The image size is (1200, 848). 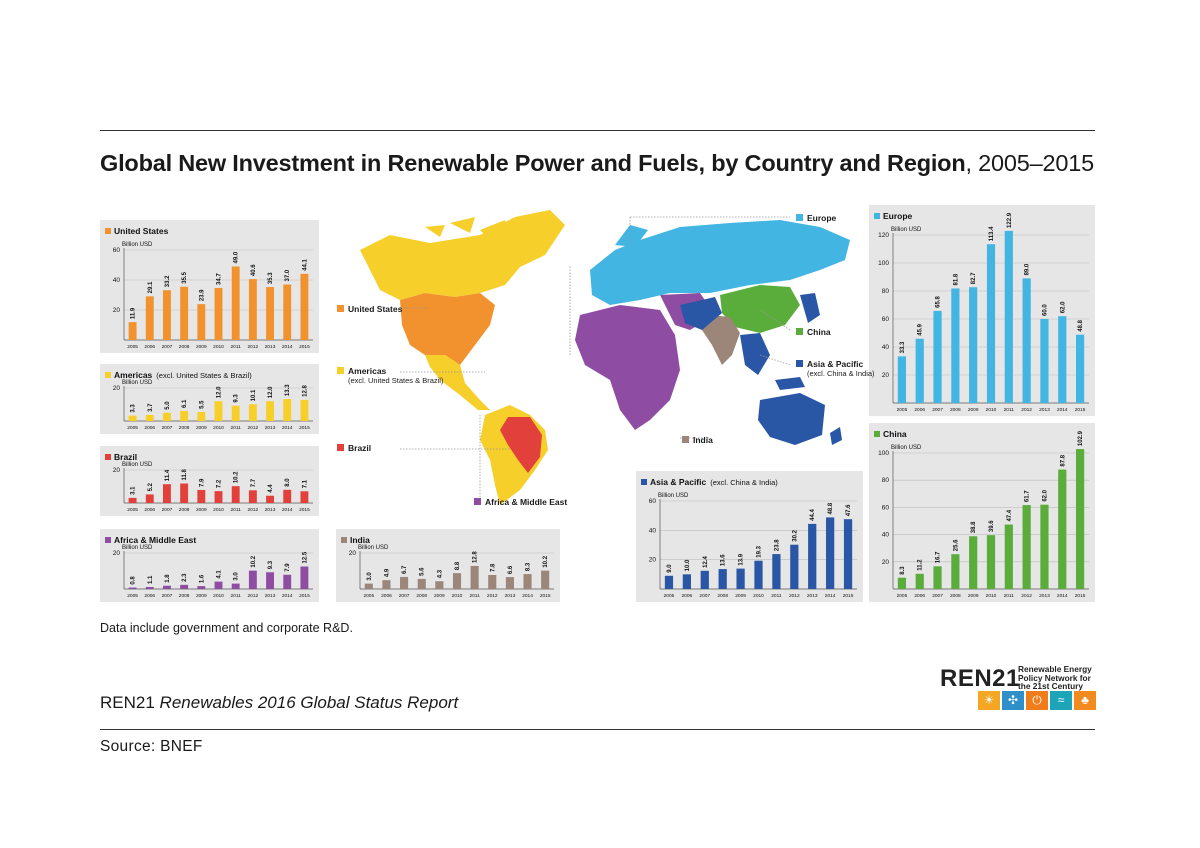 What do you see at coordinates (404, 596) in the screenshot?
I see `india-xtick-label: 2007` at bounding box center [404, 596].